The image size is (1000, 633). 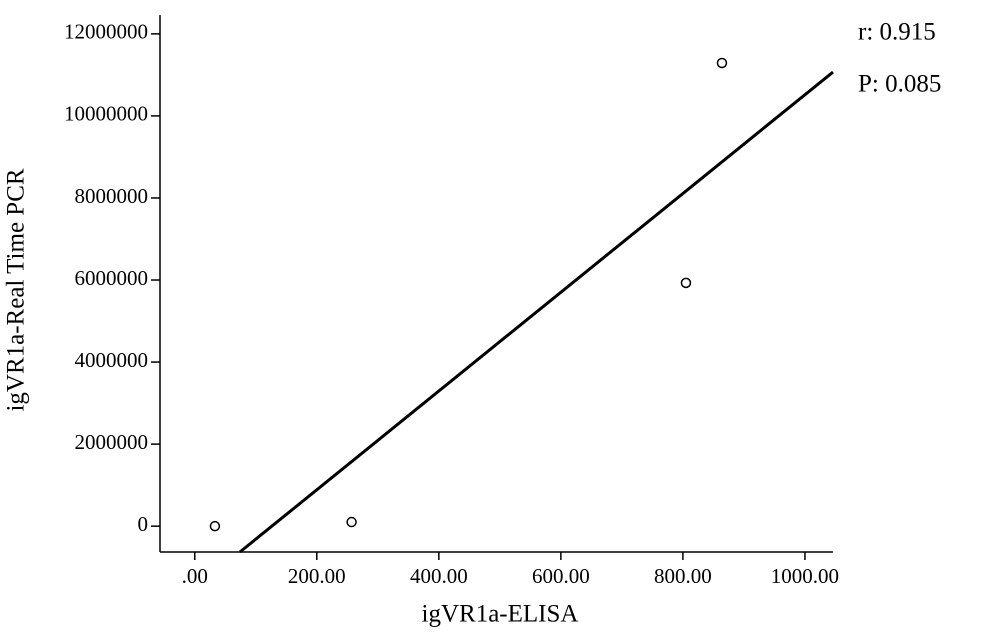 What do you see at coordinates (195, 576) in the screenshot?
I see `x-tick-label: .00` at bounding box center [195, 576].